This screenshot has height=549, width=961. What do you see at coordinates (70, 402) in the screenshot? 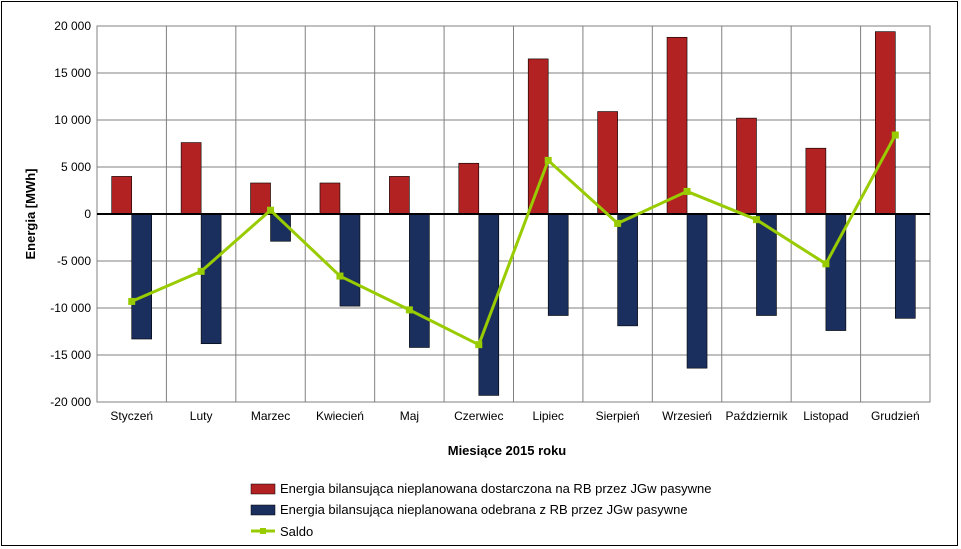
I see `y-tick-label: -20 000` at bounding box center [70, 402].